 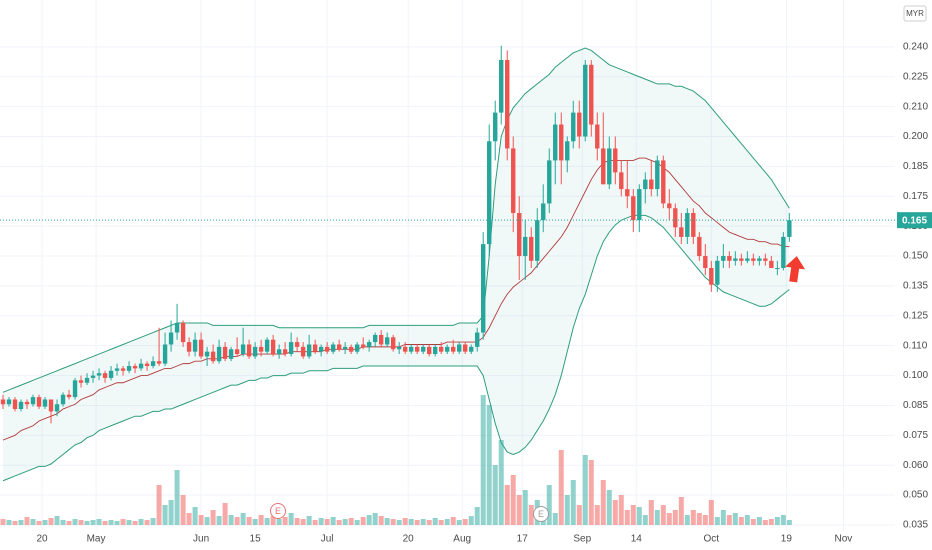 I want to click on y-tick-label: 0.240, so click(x=915, y=46).